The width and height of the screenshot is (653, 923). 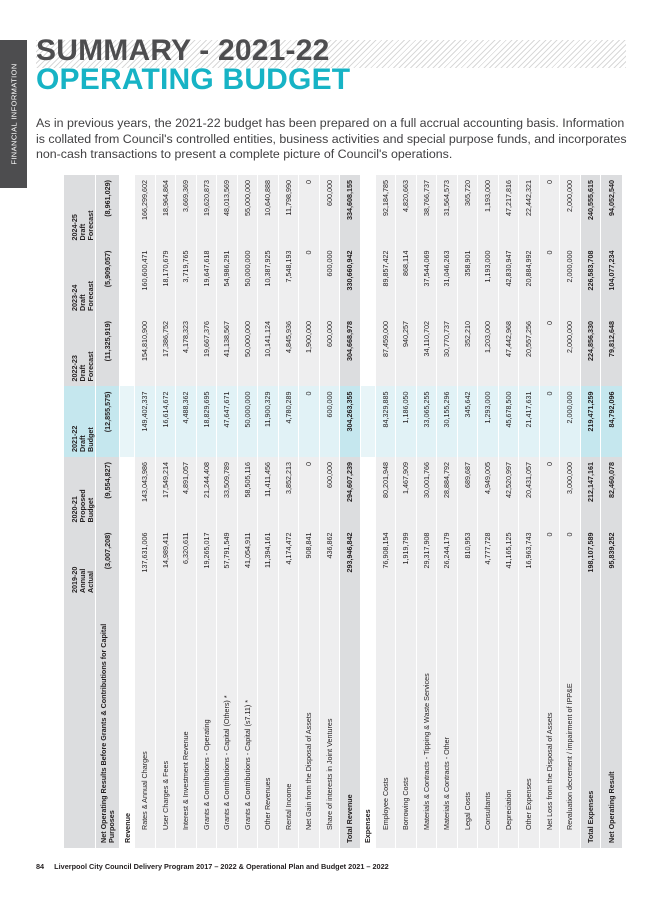 What do you see at coordinates (467, 351) in the screenshot?
I see `value-cell: 352,210` at bounding box center [467, 351].